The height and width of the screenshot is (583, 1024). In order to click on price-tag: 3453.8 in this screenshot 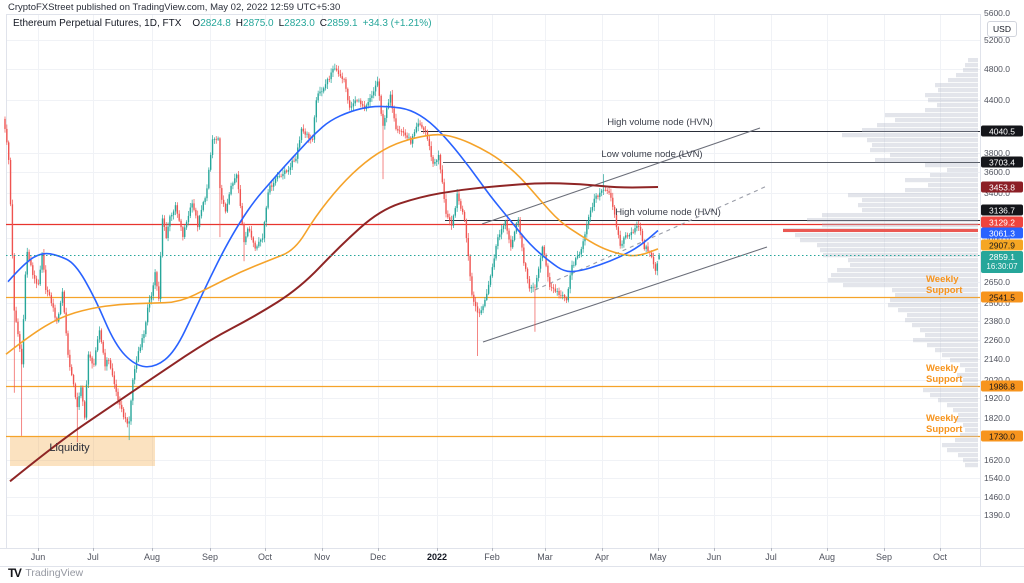, I will do `click(1002, 187)`.